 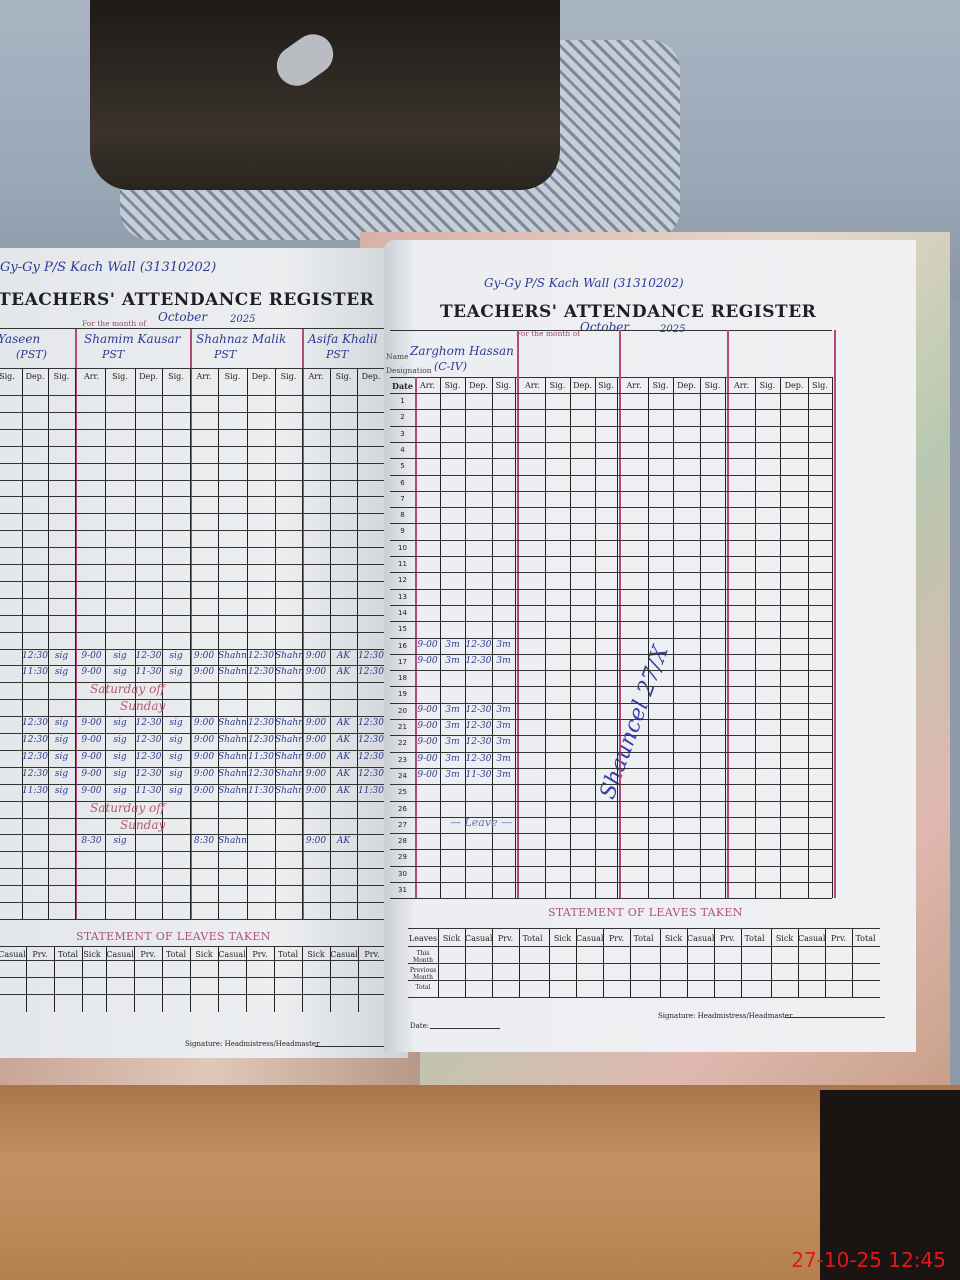 What do you see at coordinates (465, 1028) in the screenshot?
I see `date-footer-line` at bounding box center [465, 1028].